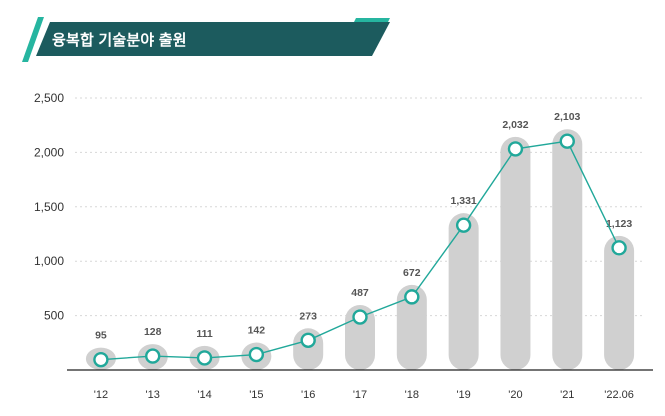 Image resolution: width=665 pixels, height=416 pixels. I want to click on y-tick-label: 1,000, so click(49, 261).